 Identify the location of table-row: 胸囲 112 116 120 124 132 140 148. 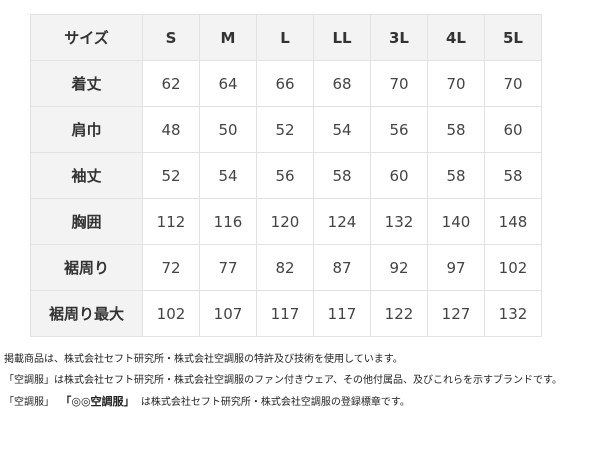
(286, 221).